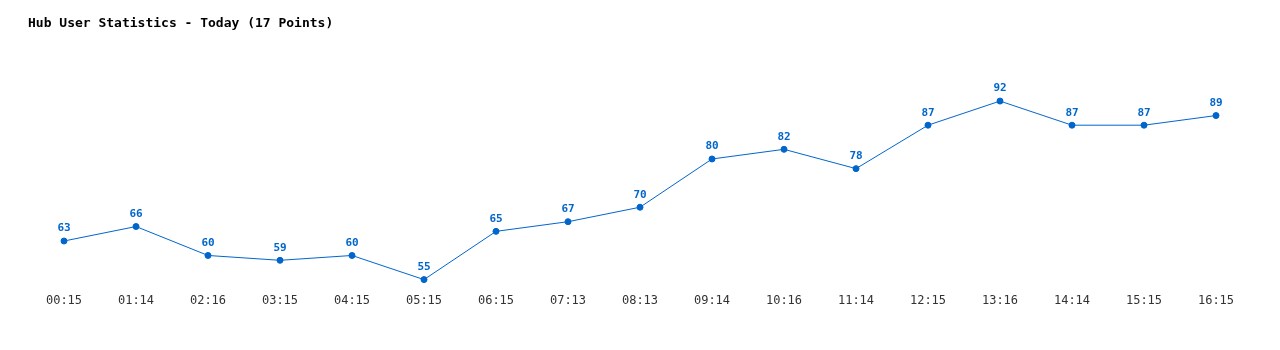  What do you see at coordinates (1072, 299) in the screenshot?
I see `x-tick-label: 14:14` at bounding box center [1072, 299].